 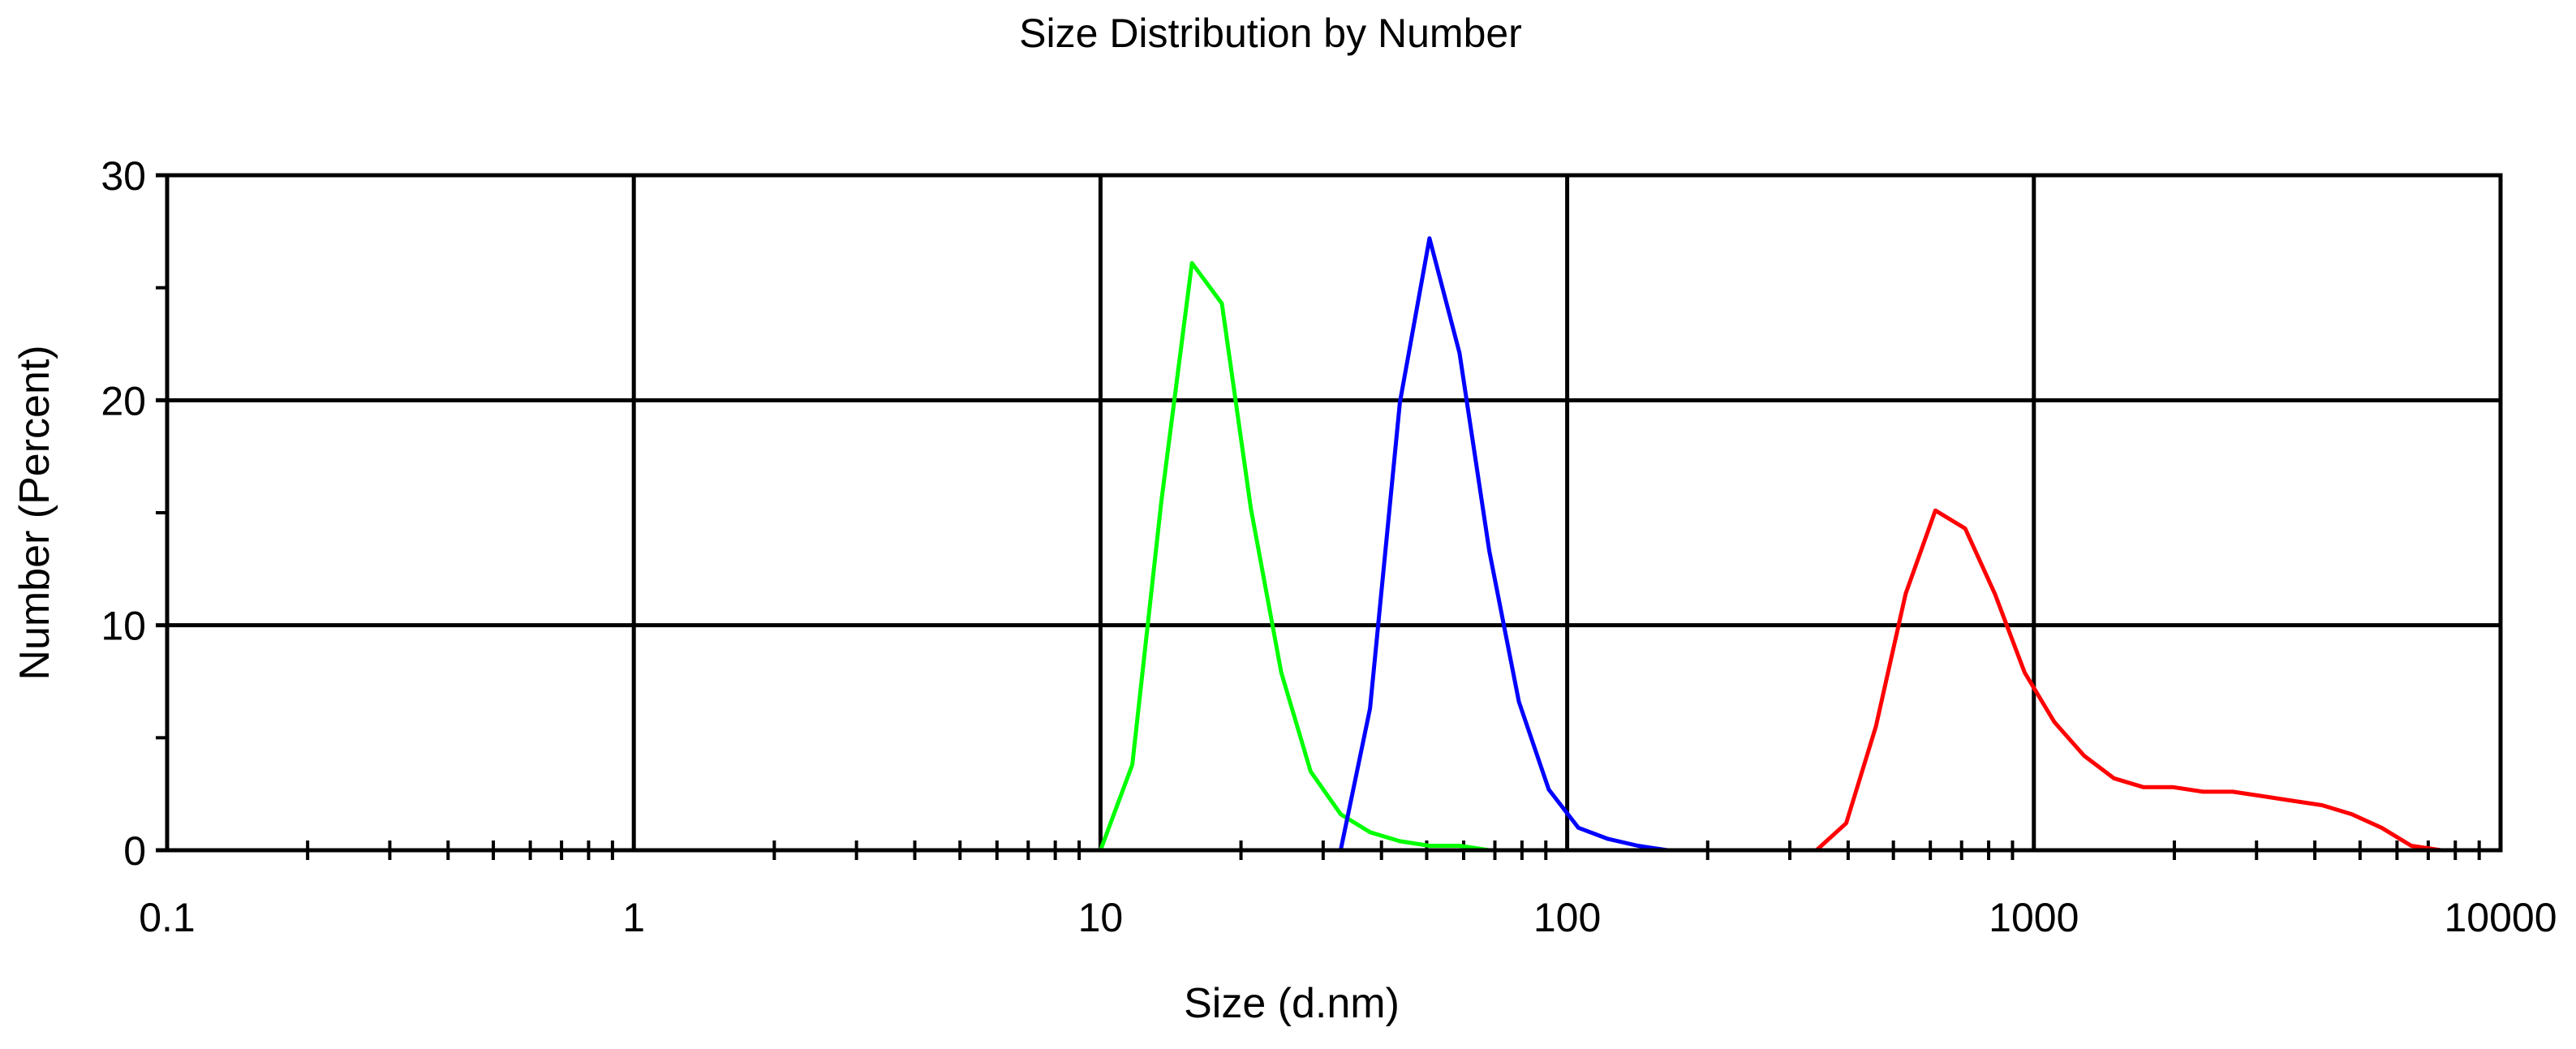 What do you see at coordinates (134, 851) in the screenshot?
I see `y-tick-label: 0` at bounding box center [134, 851].